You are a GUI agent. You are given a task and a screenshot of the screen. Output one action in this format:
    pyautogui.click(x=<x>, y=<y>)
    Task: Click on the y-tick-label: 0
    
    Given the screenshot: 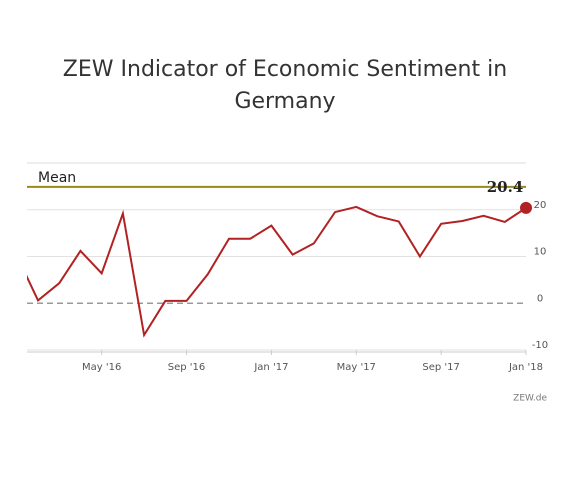 What is the action you would take?
    pyautogui.click(x=540, y=298)
    